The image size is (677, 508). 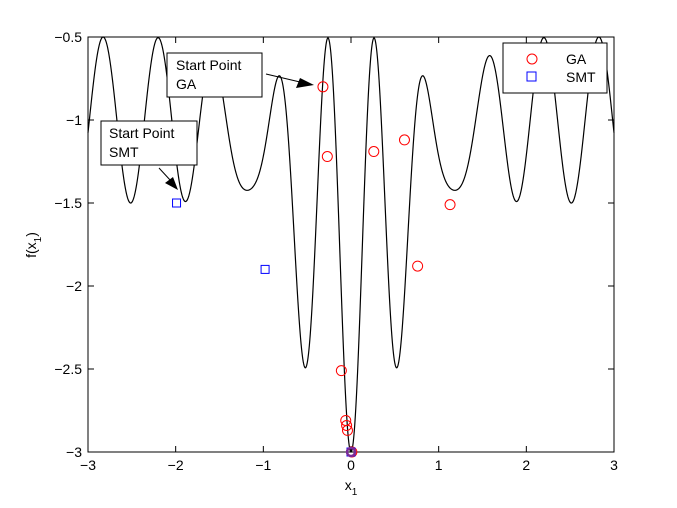 What do you see at coordinates (351, 465) in the screenshot?
I see `x-tick-label: 0` at bounding box center [351, 465].